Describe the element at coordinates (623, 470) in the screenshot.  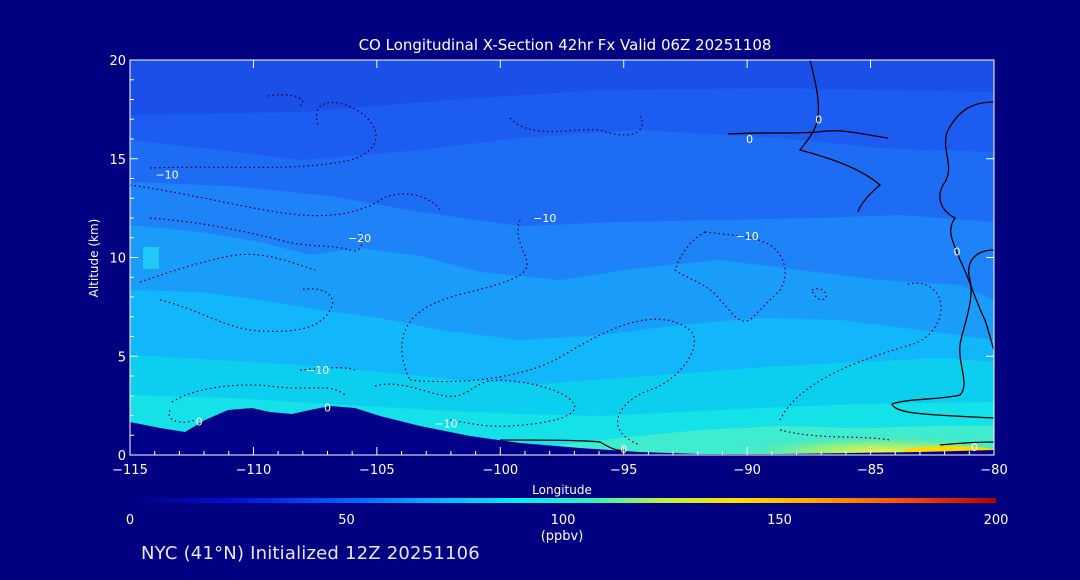
I see `x-tick-label: −95` at that location.